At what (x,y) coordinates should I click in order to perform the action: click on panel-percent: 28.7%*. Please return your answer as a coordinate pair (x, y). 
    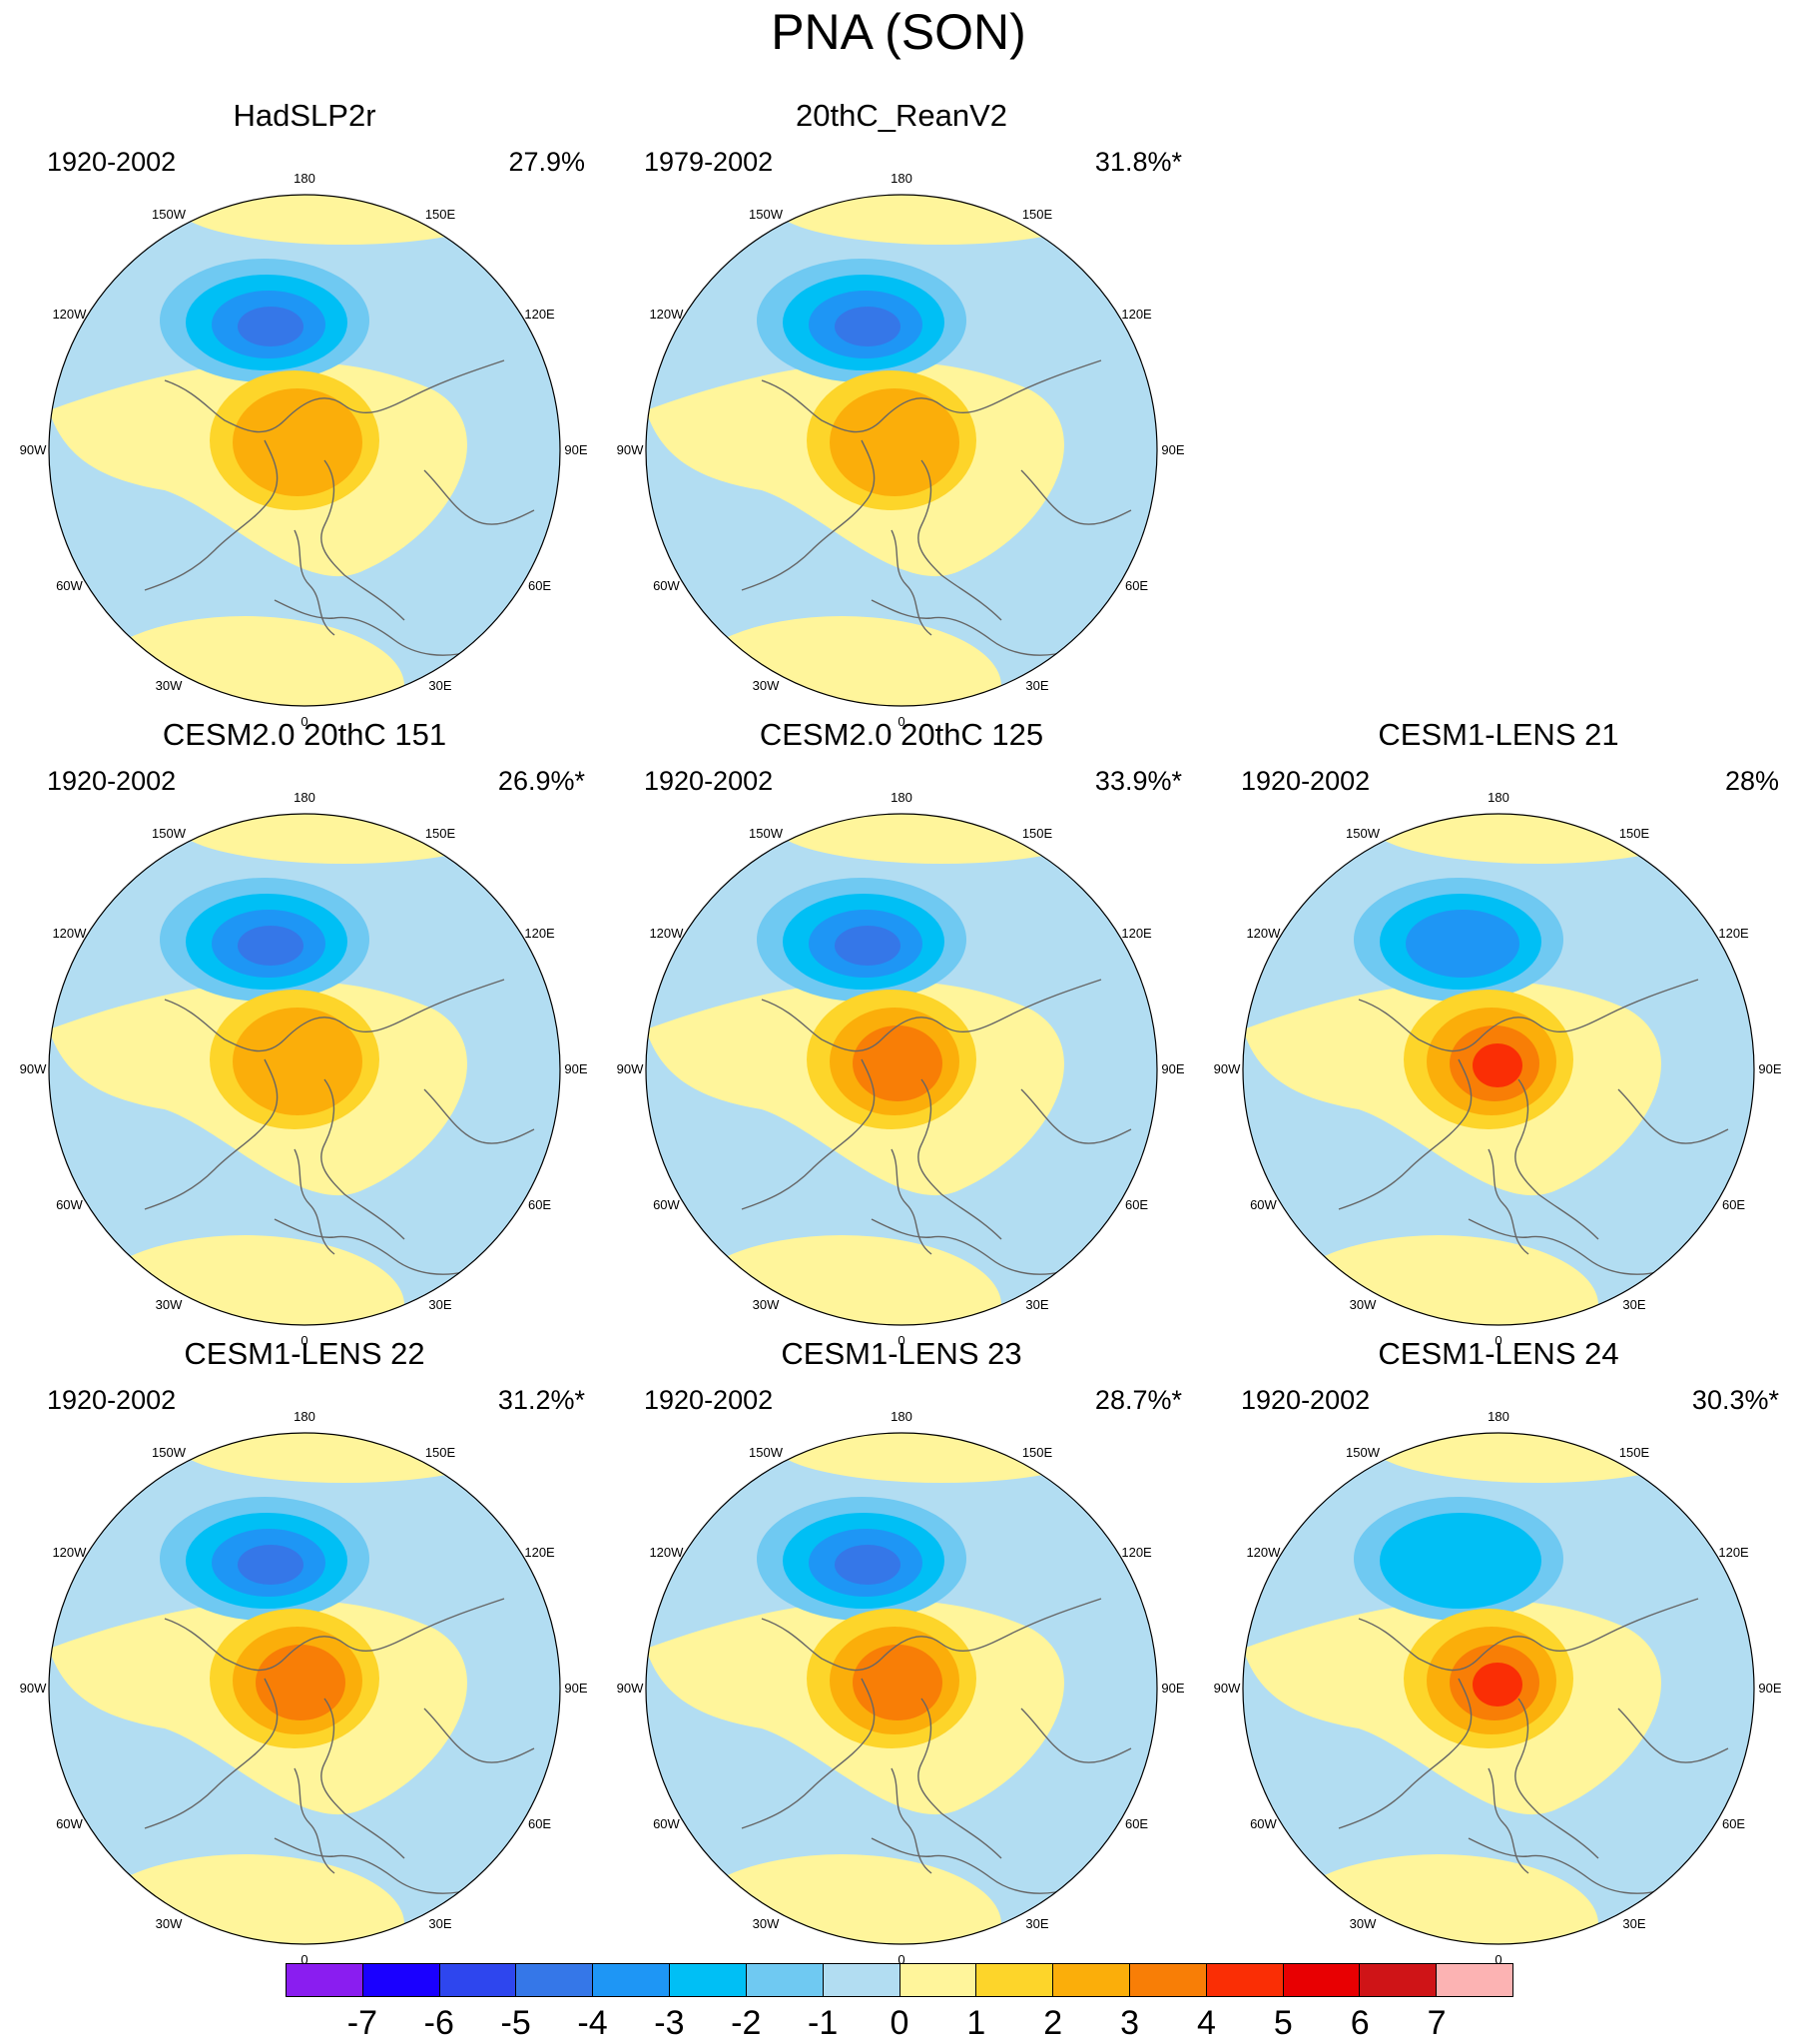
    Looking at the image, I should click on (1138, 1400).